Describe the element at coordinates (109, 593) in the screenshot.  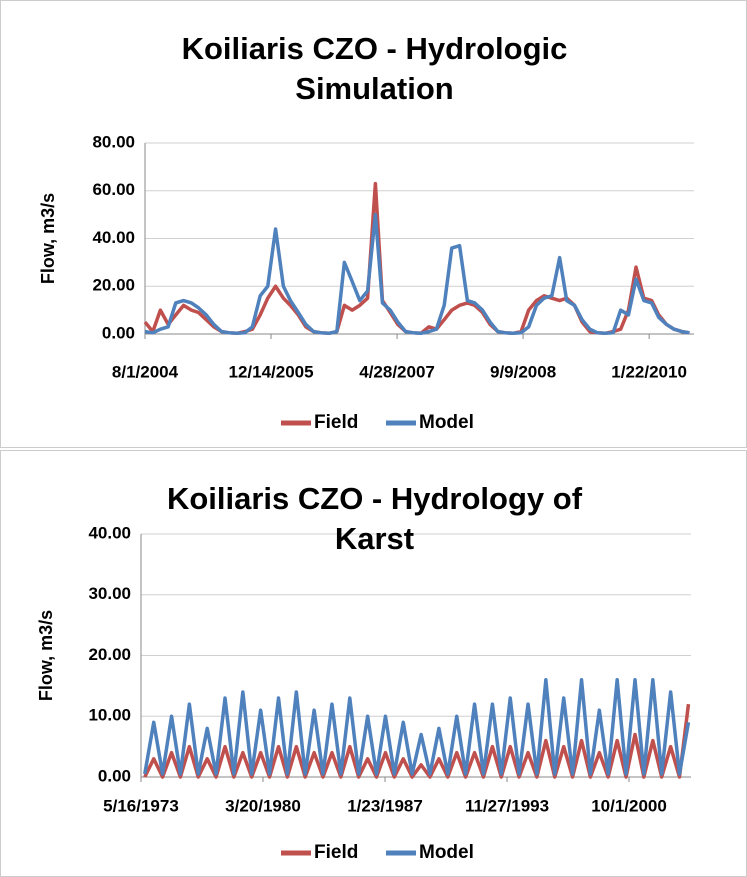
I see `y-tick-label: 30.00` at that location.